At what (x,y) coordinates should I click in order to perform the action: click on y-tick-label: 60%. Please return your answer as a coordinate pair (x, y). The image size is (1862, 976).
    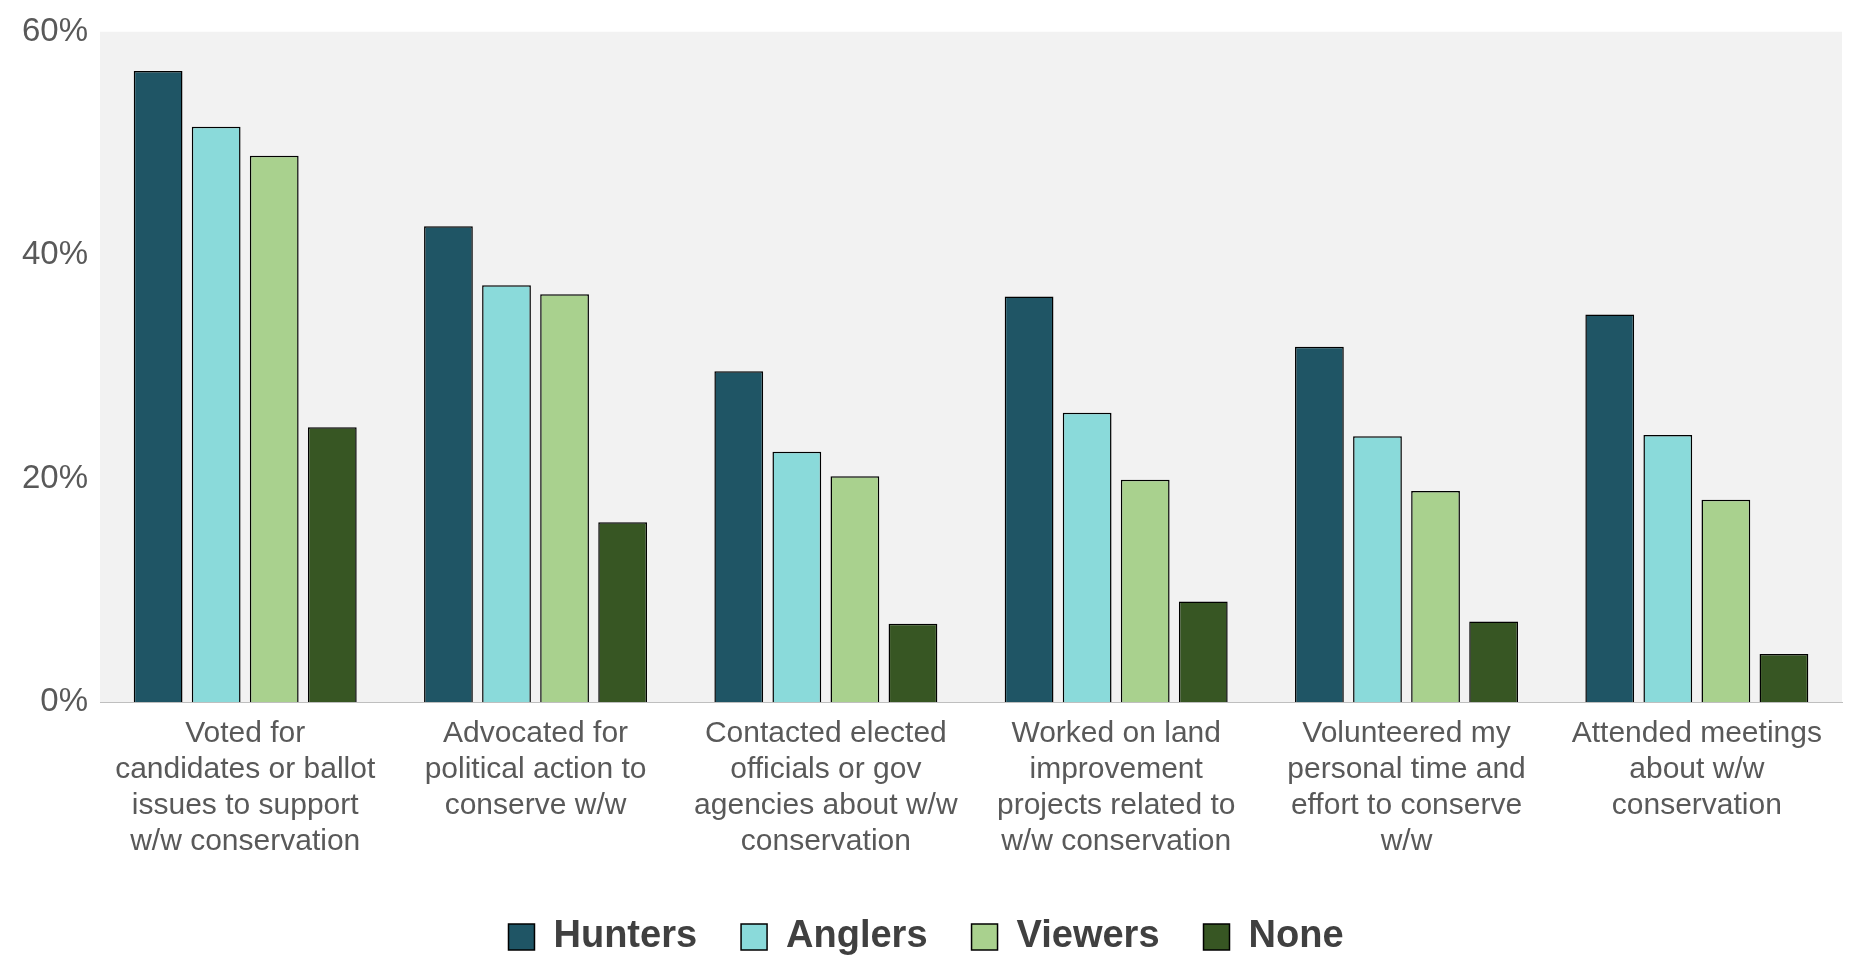
    Looking at the image, I should click on (55, 29).